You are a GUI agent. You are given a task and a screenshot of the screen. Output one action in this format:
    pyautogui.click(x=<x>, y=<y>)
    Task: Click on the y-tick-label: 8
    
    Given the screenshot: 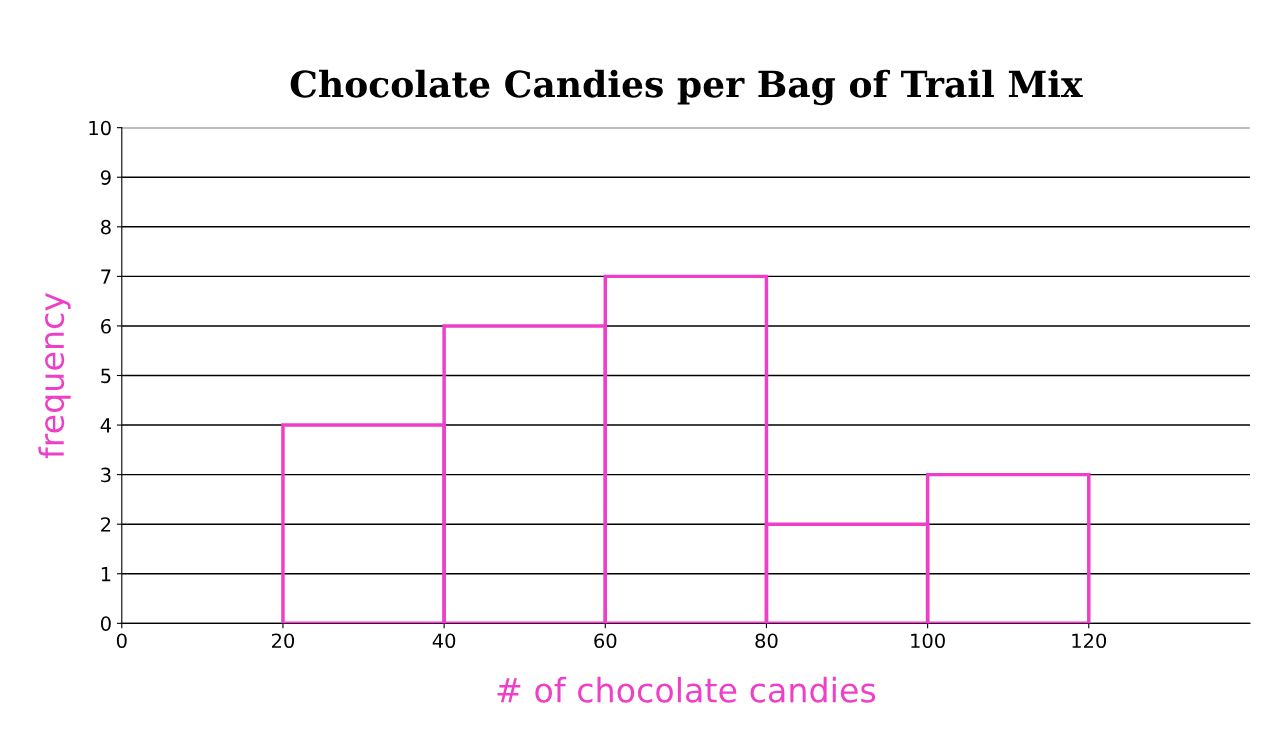 What is the action you would take?
    pyautogui.click(x=106, y=227)
    